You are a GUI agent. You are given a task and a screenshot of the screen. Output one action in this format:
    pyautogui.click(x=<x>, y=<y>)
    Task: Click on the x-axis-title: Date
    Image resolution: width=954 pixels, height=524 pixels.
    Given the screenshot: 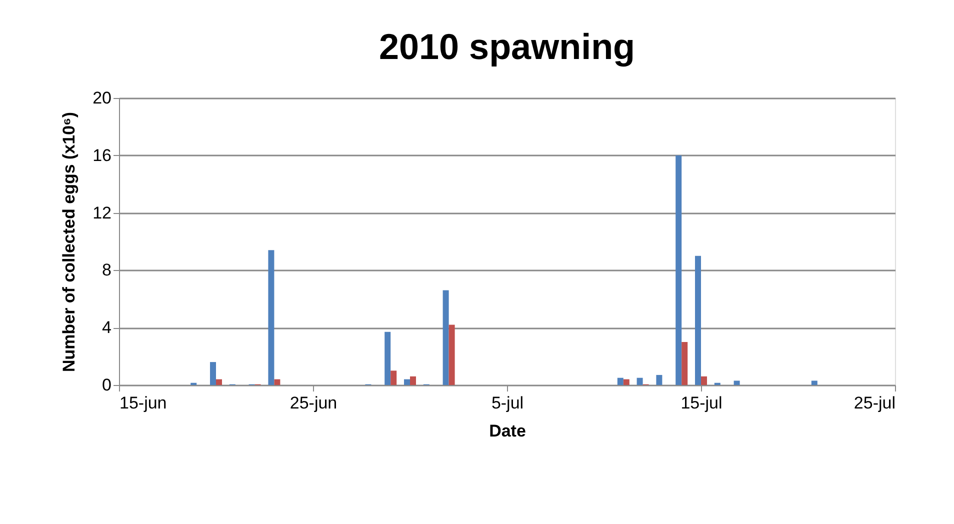 What is the action you would take?
    pyautogui.click(x=507, y=431)
    